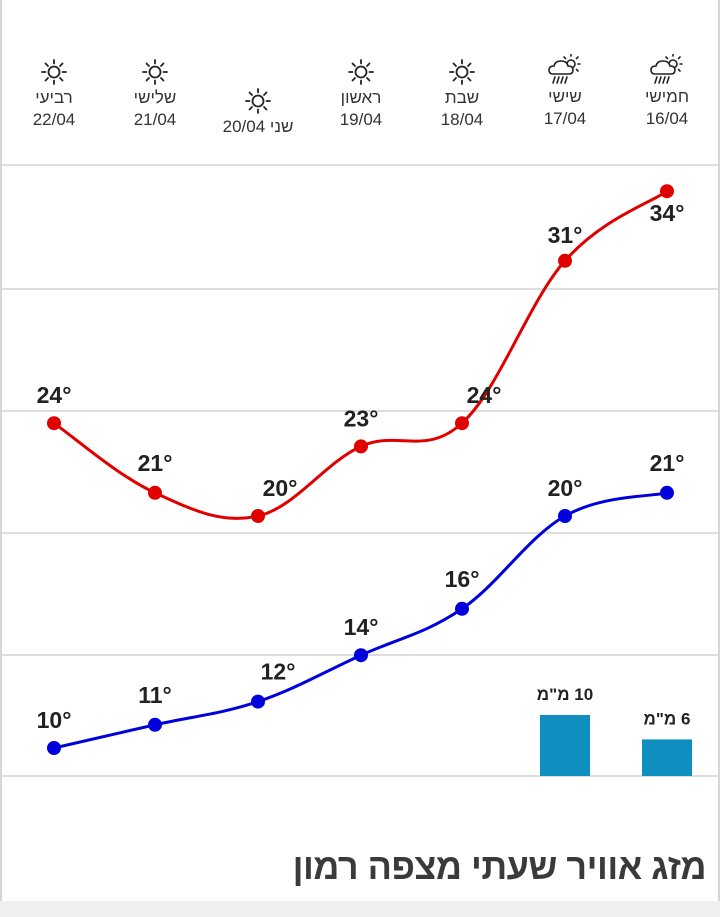 The height and width of the screenshot is (917, 720). What do you see at coordinates (667, 718) in the screenshot?
I see `rain-label: 6 מ"מ` at bounding box center [667, 718].